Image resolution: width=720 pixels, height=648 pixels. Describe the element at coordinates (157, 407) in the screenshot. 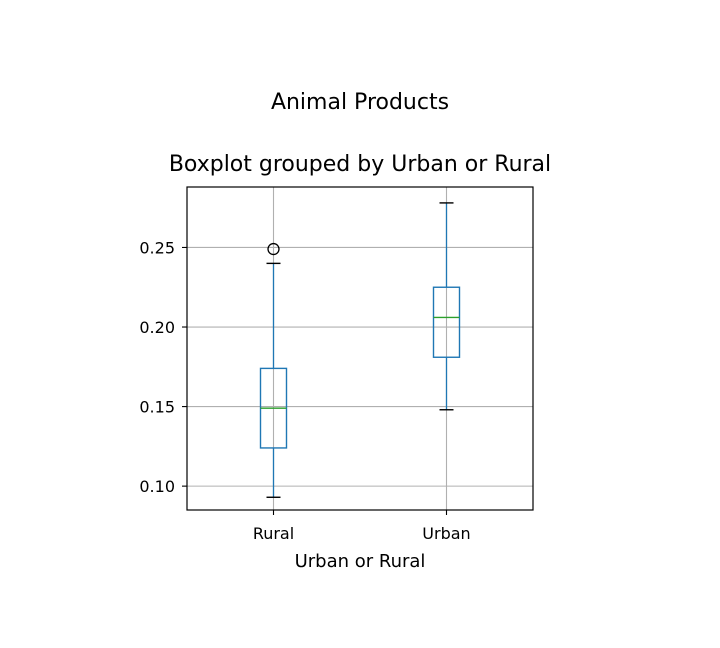

I see `y-tick-label: 0.15` at that location.